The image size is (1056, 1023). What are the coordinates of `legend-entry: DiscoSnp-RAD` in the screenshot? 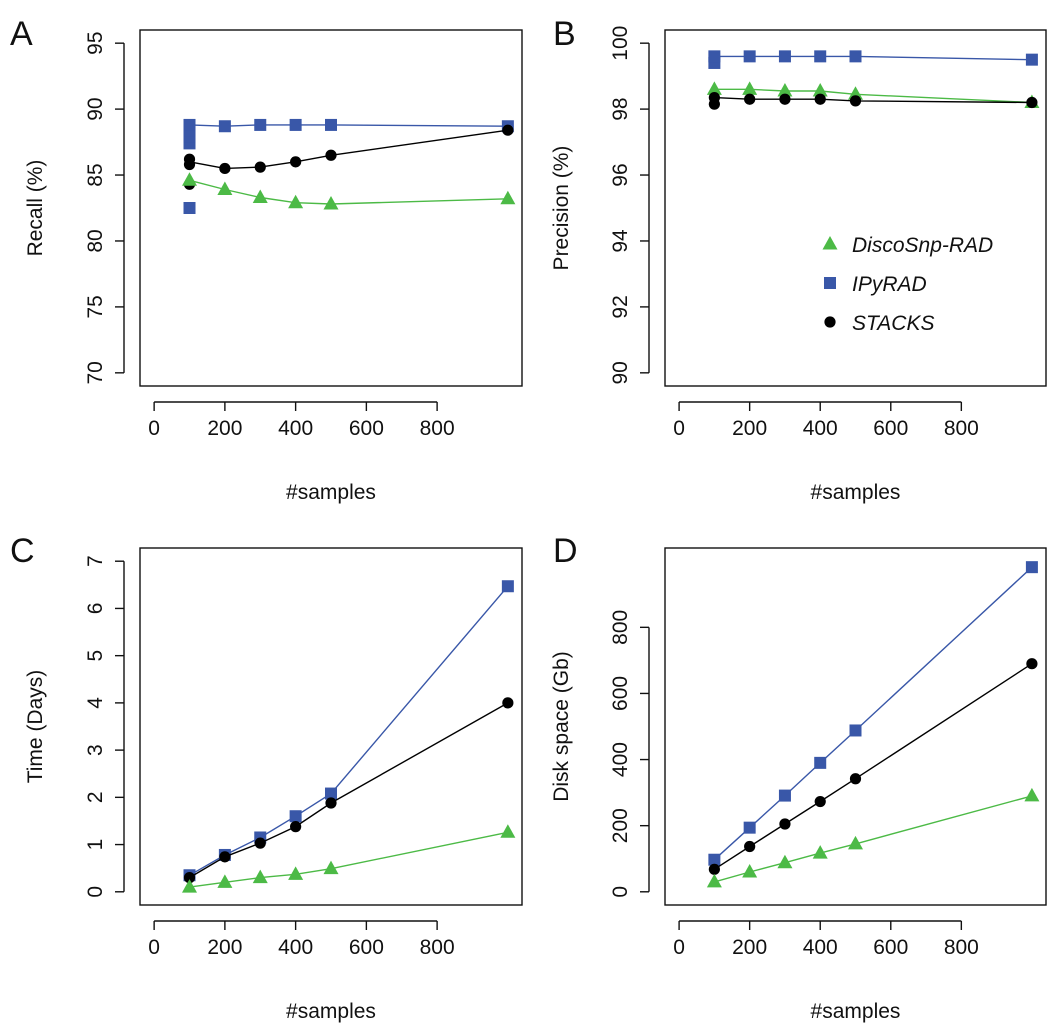 It's located at (907, 245).